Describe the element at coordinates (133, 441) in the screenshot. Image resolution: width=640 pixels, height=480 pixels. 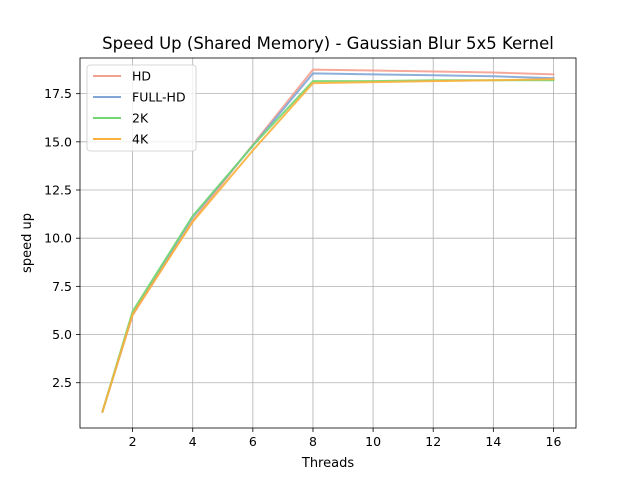
I see `x-tick-label: 2` at that location.